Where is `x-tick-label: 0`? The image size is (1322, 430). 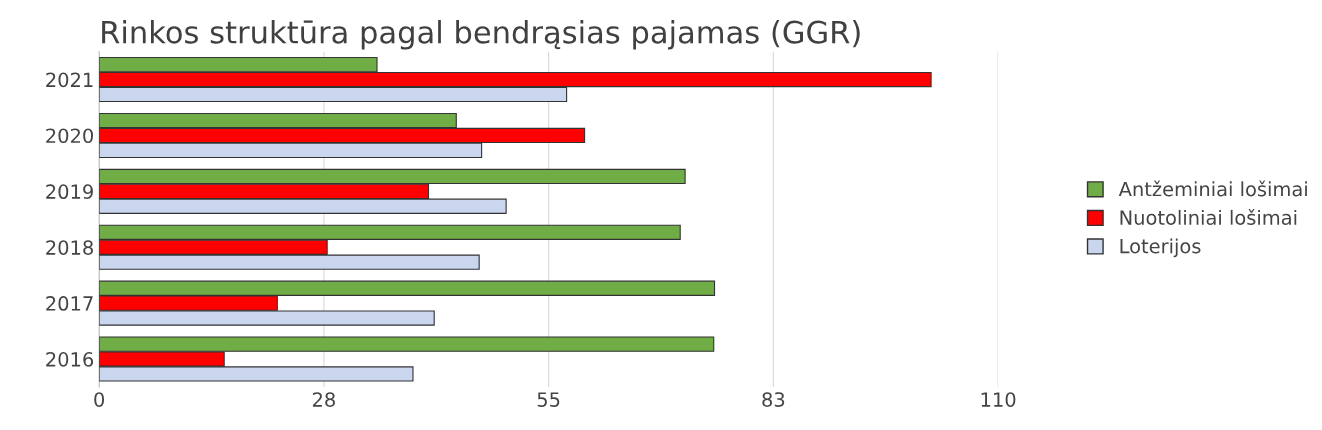 x-tick-label: 0 is located at coordinates (99, 399).